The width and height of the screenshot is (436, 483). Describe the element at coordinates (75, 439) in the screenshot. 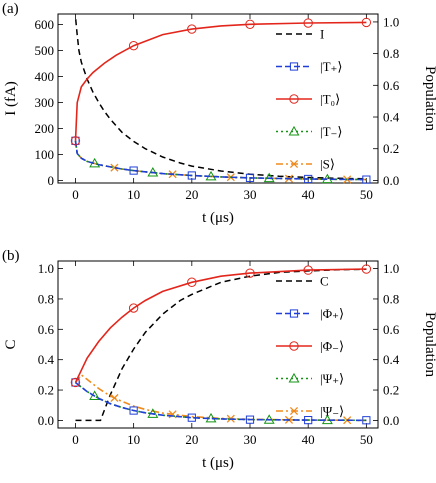

I see `x-tick-label: 0` at that location.